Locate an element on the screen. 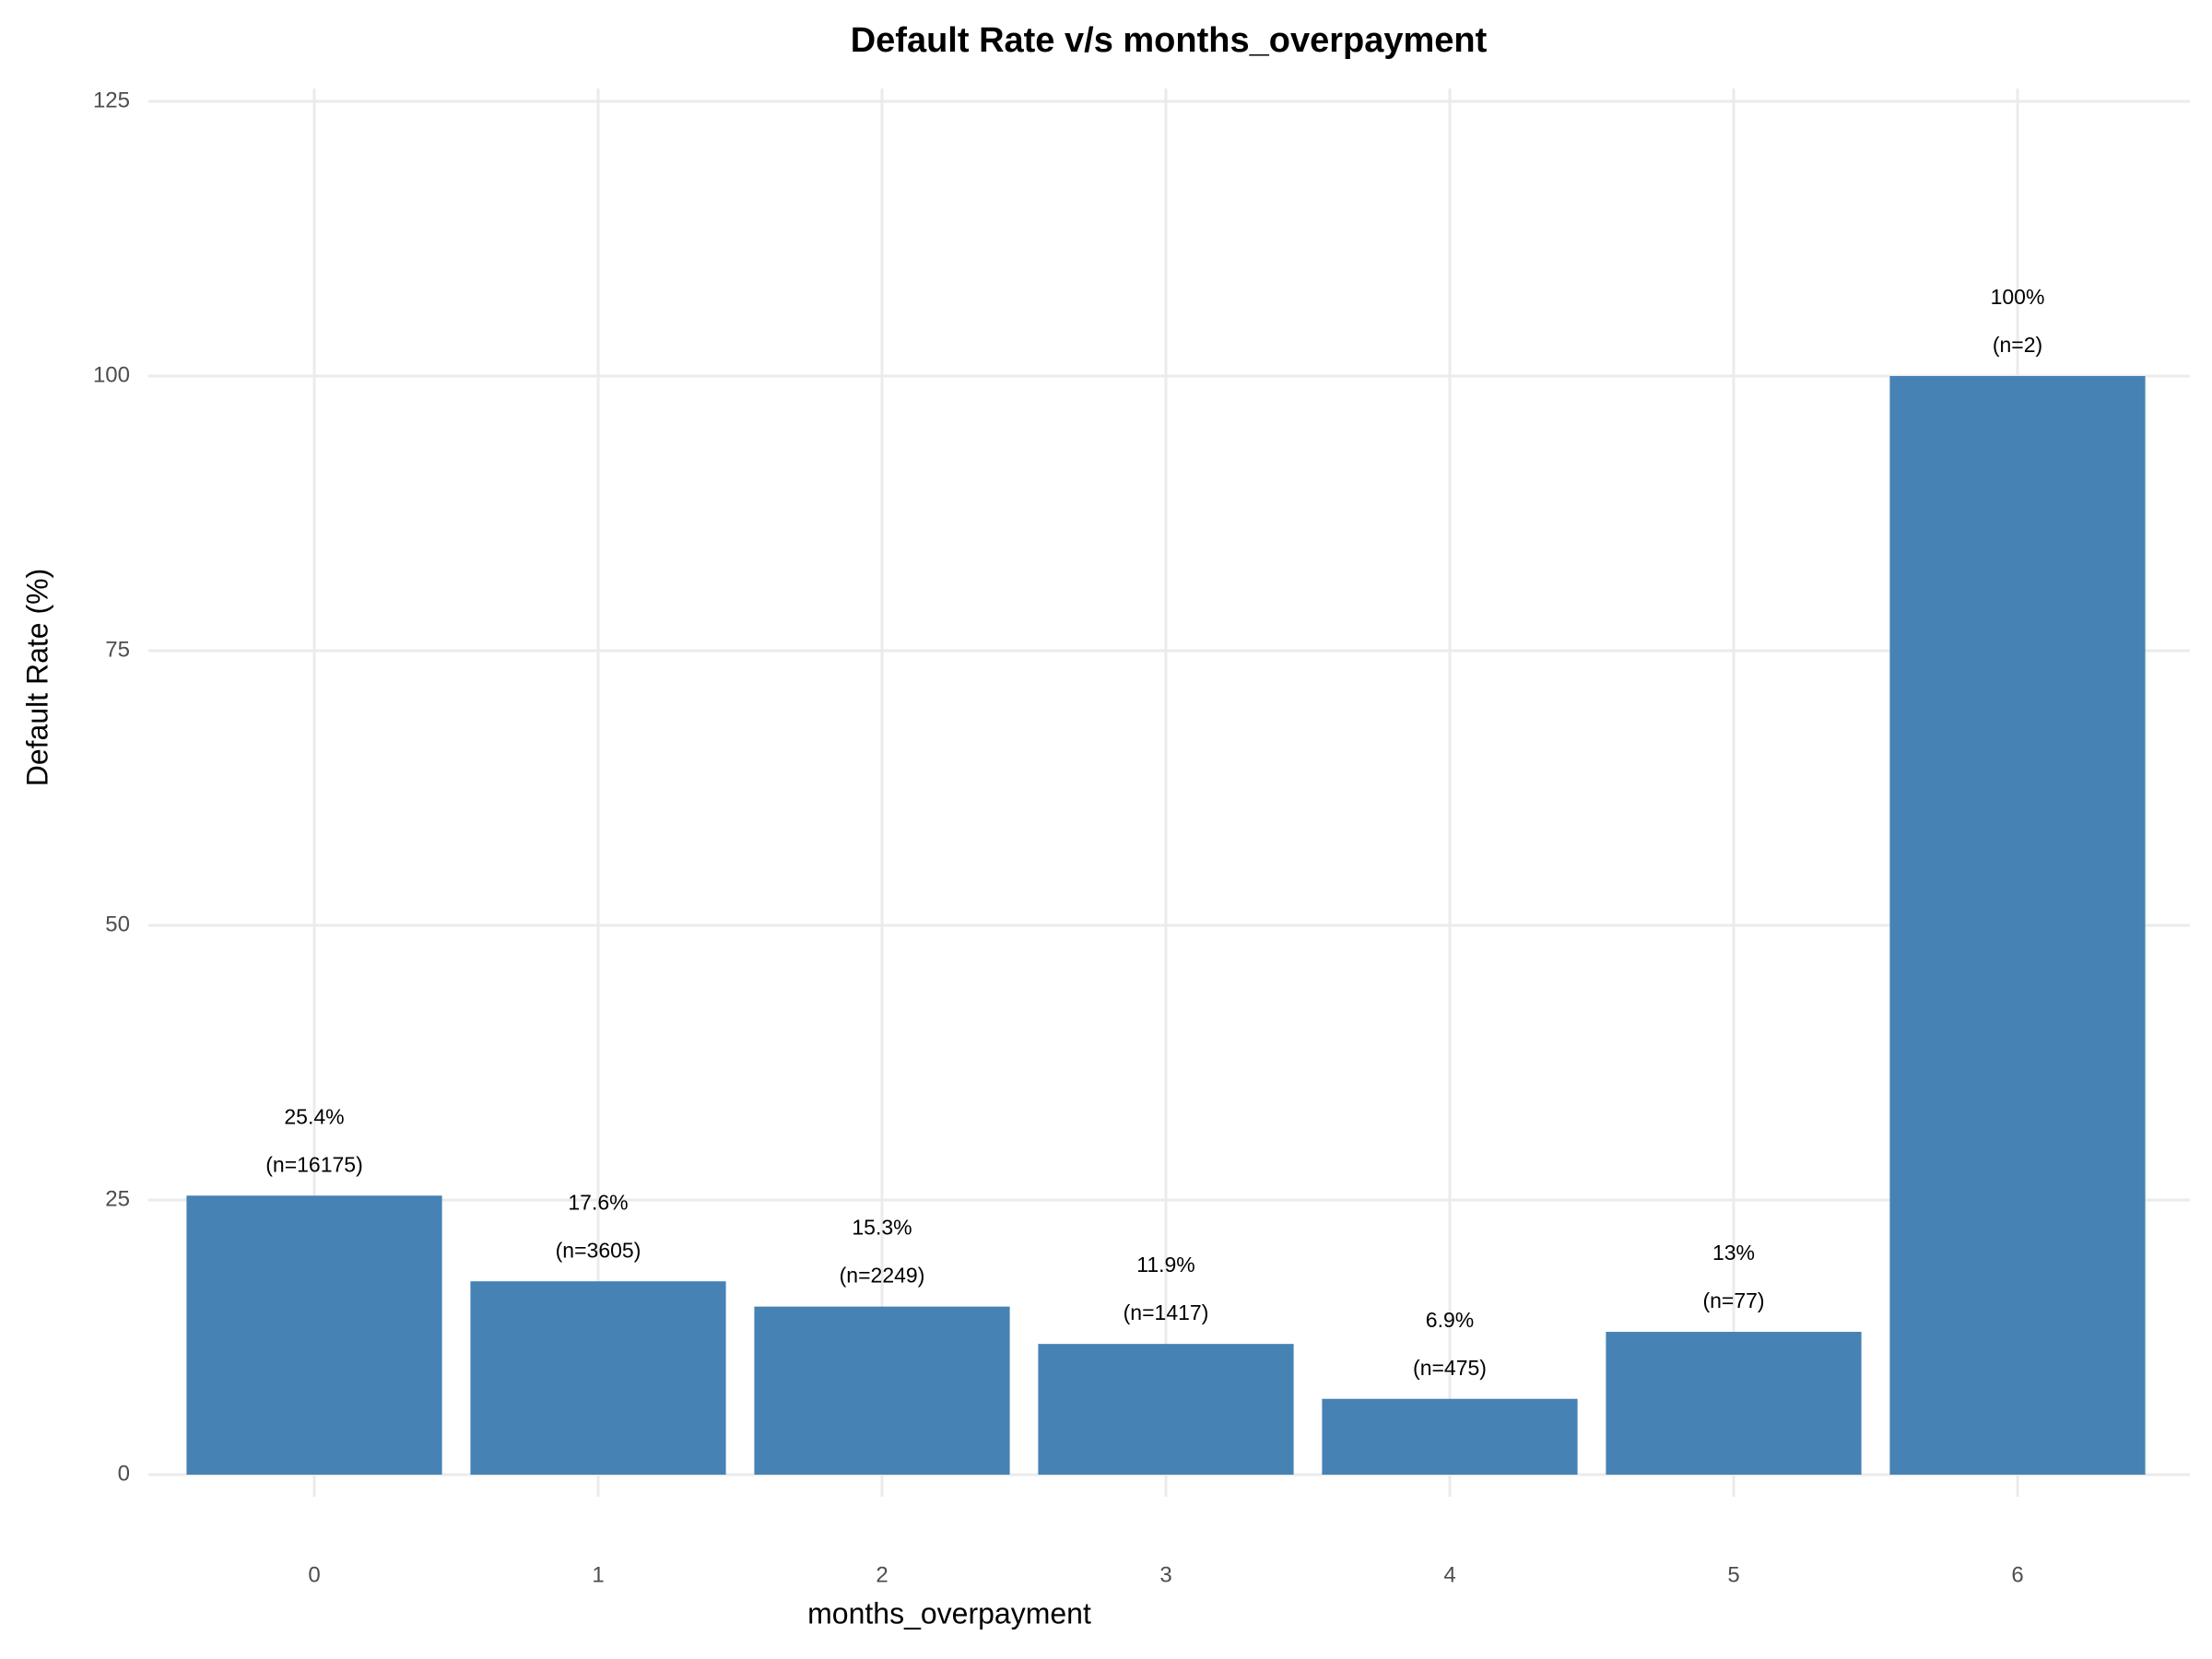  count-label: (n=2) is located at coordinates (2017, 345).